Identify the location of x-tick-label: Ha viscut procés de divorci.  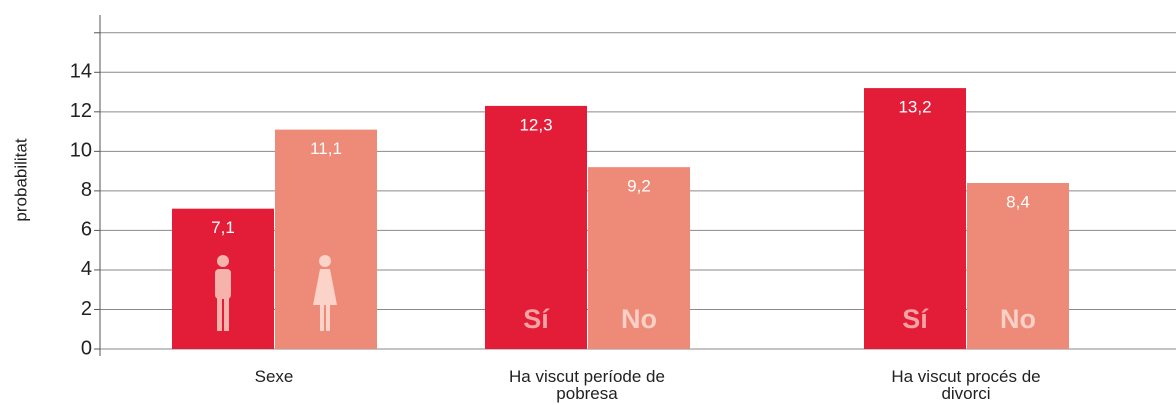
(966, 385).